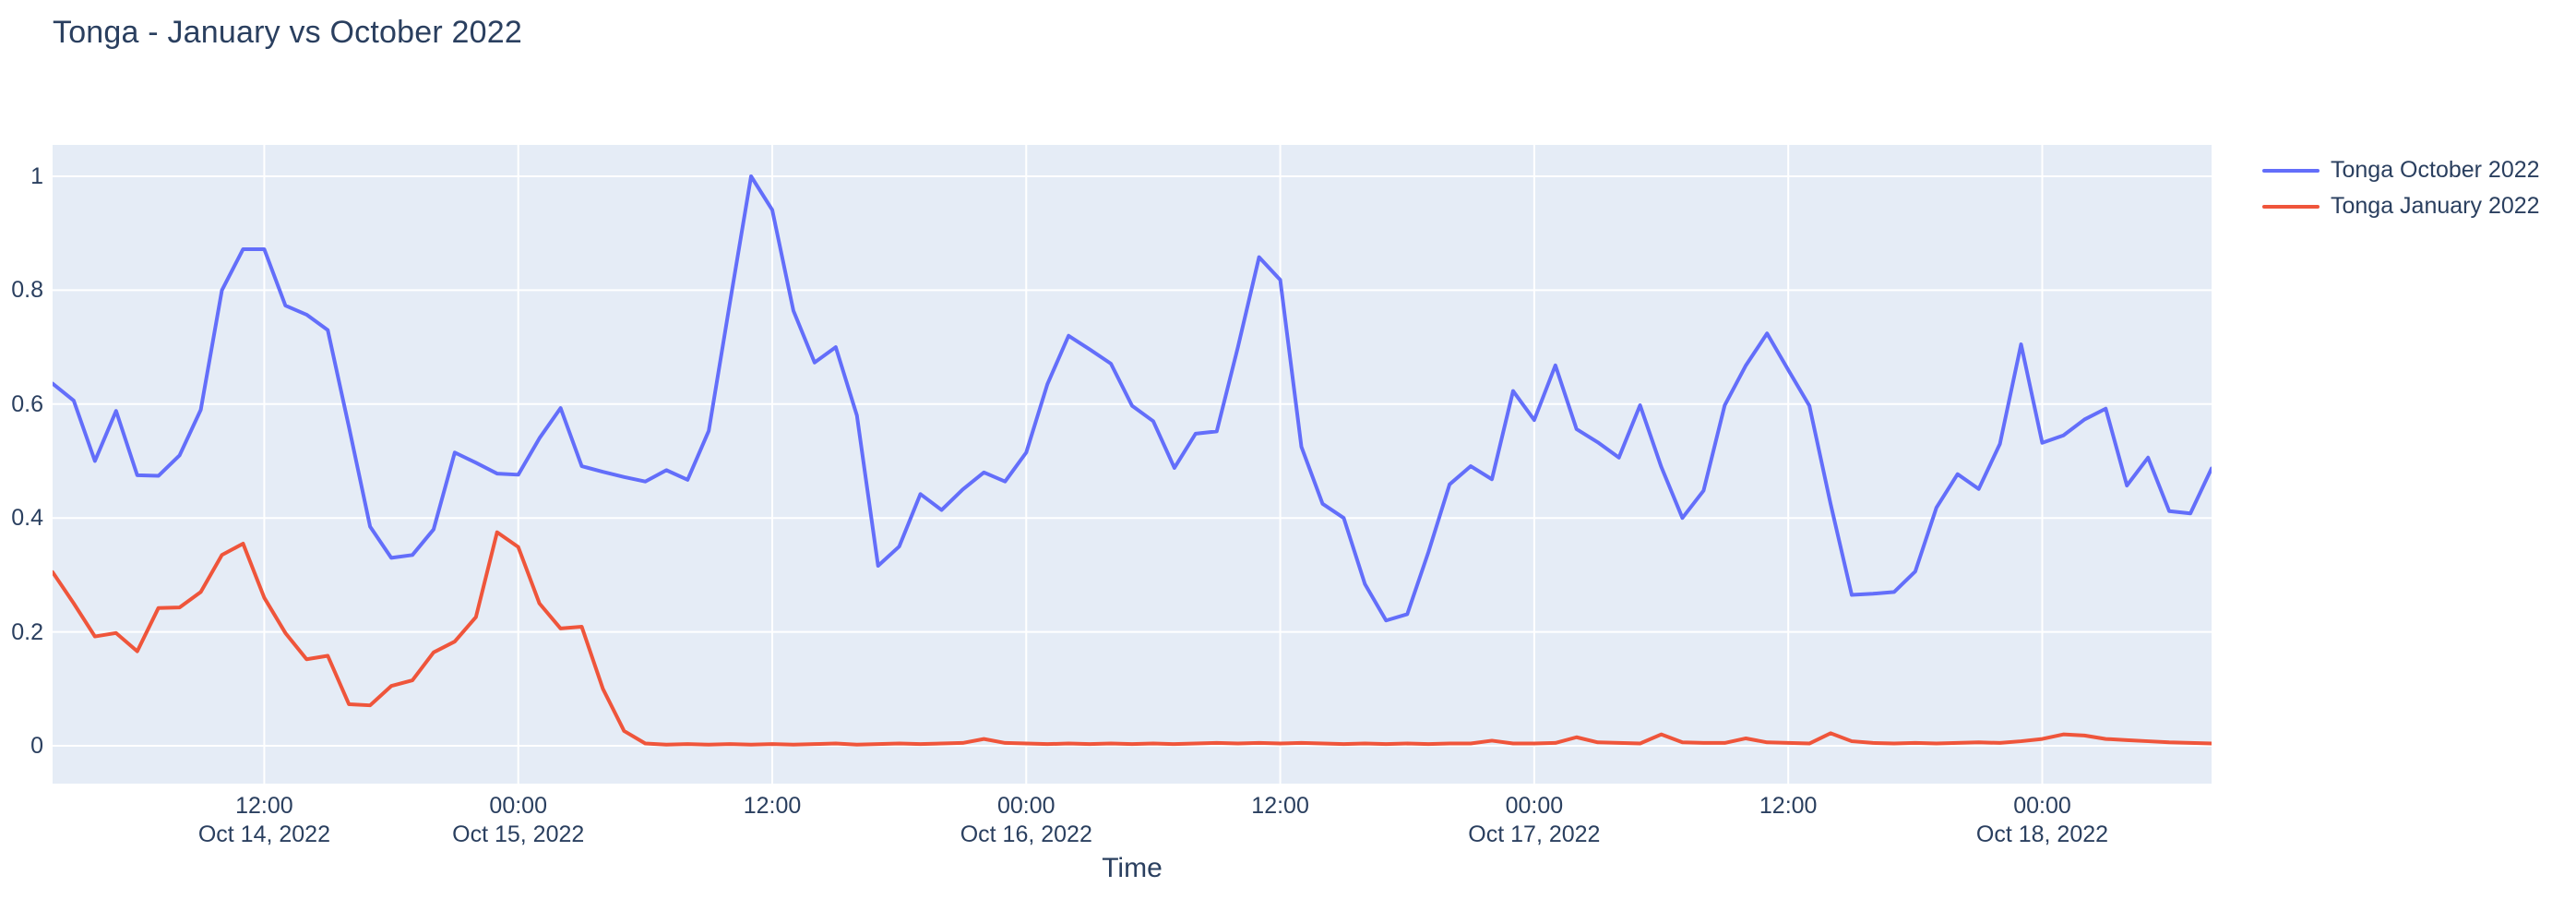 This screenshot has width=2576, height=899. What do you see at coordinates (518, 834) in the screenshot?
I see `x-tick-date: Oct 15, 2022` at bounding box center [518, 834].